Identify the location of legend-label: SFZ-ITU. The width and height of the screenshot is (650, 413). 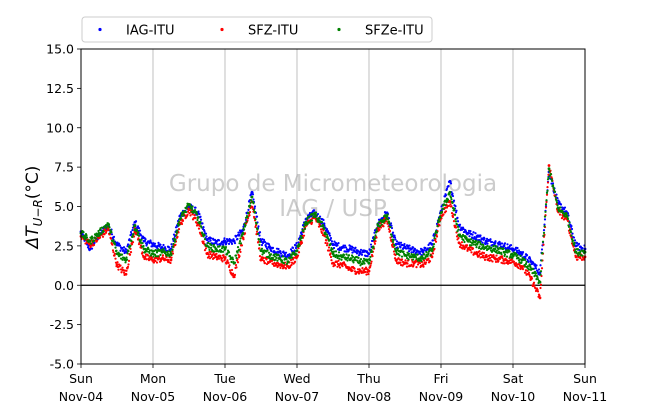
(273, 31).